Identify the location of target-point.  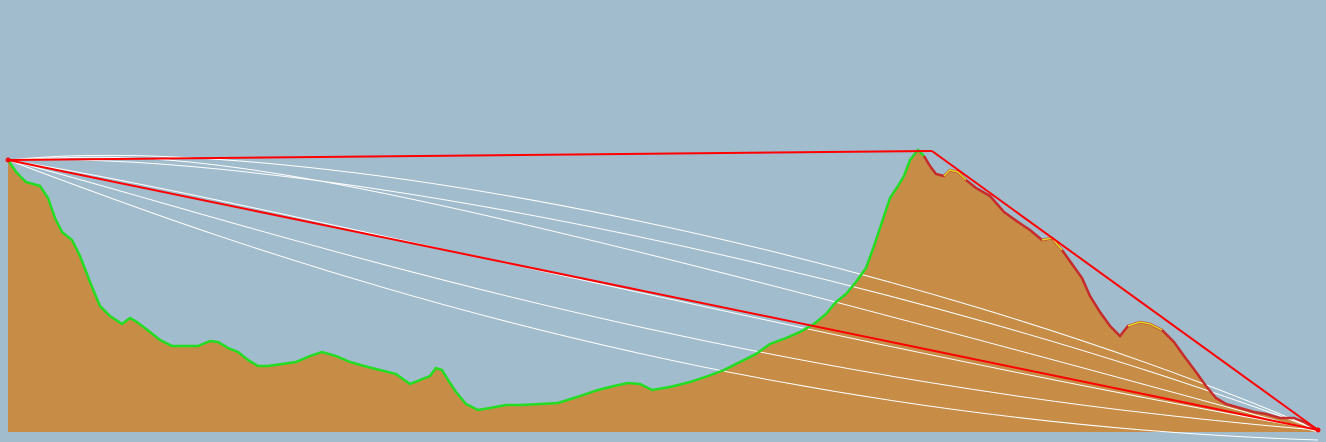
(1318, 430).